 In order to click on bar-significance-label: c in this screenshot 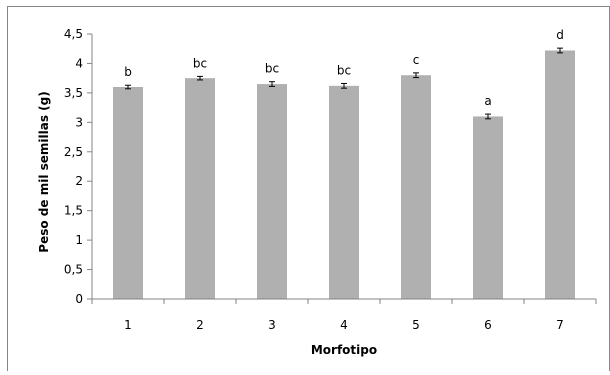, I will do `click(416, 60)`.